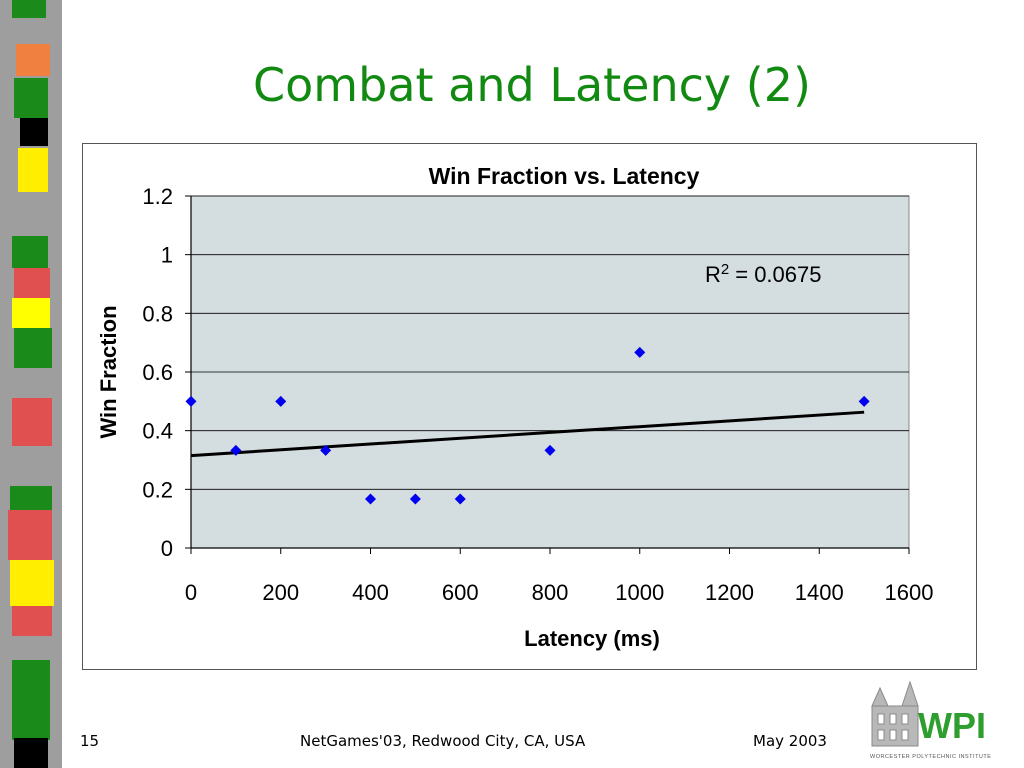 This screenshot has height=768, width=1024. I want to click on y-tick-label: 0.6, so click(157, 372).